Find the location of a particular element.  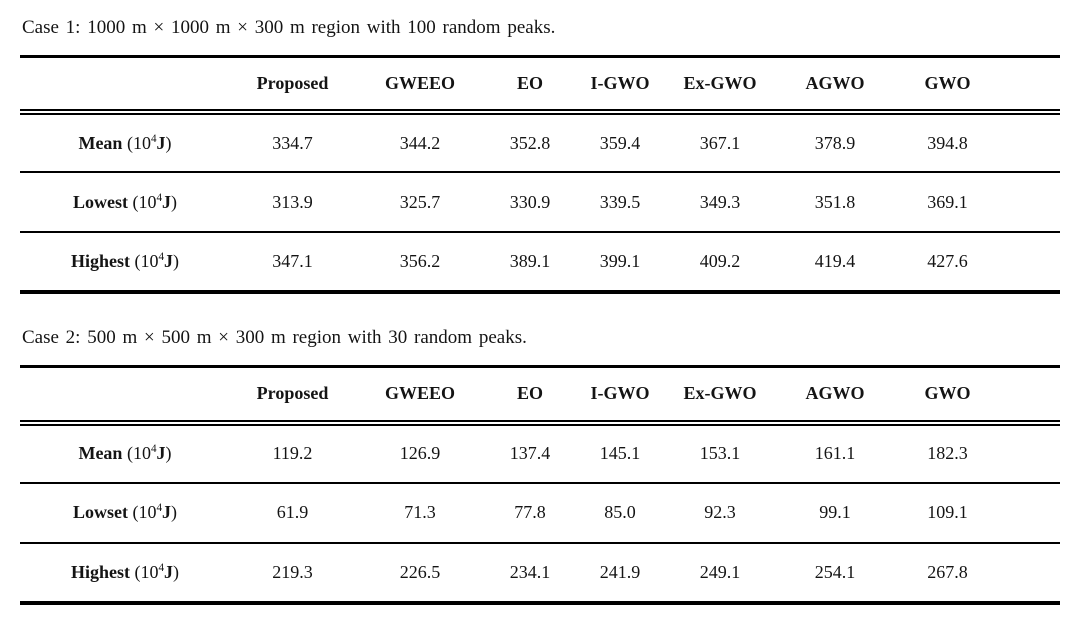

cell-value: 249.1 is located at coordinates (720, 571).